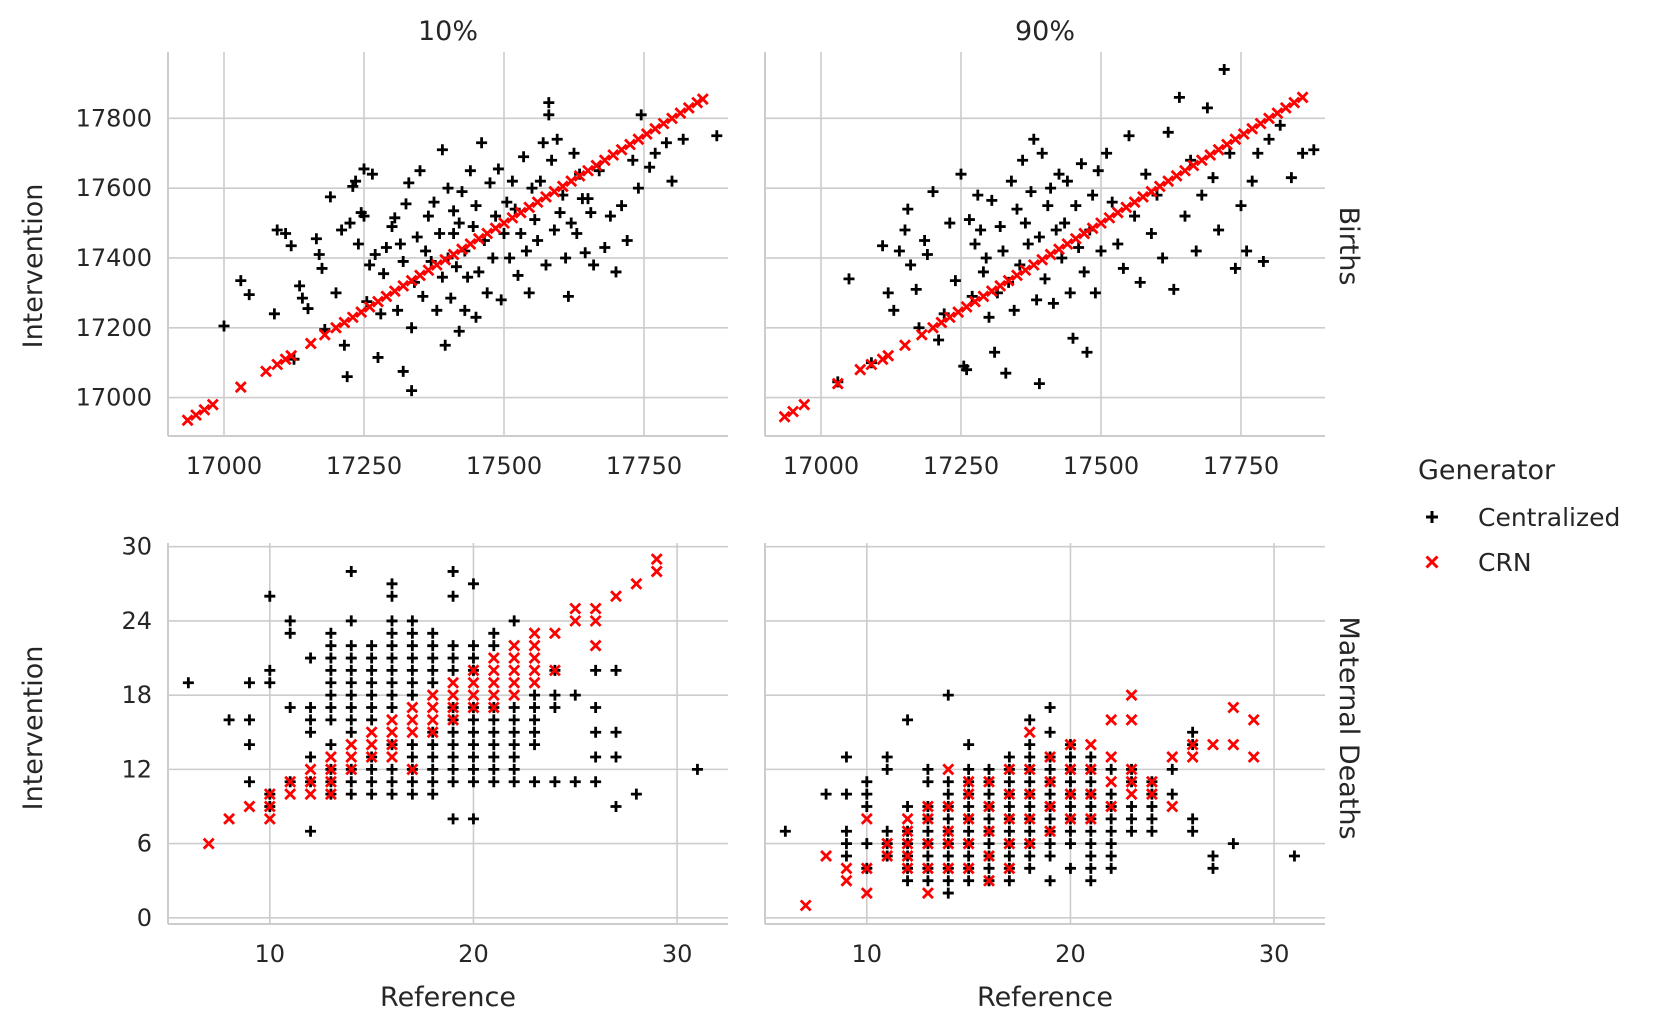 The image size is (1662, 1031). What do you see at coordinates (114, 118) in the screenshot?
I see `y-tick-label: 17800` at bounding box center [114, 118].